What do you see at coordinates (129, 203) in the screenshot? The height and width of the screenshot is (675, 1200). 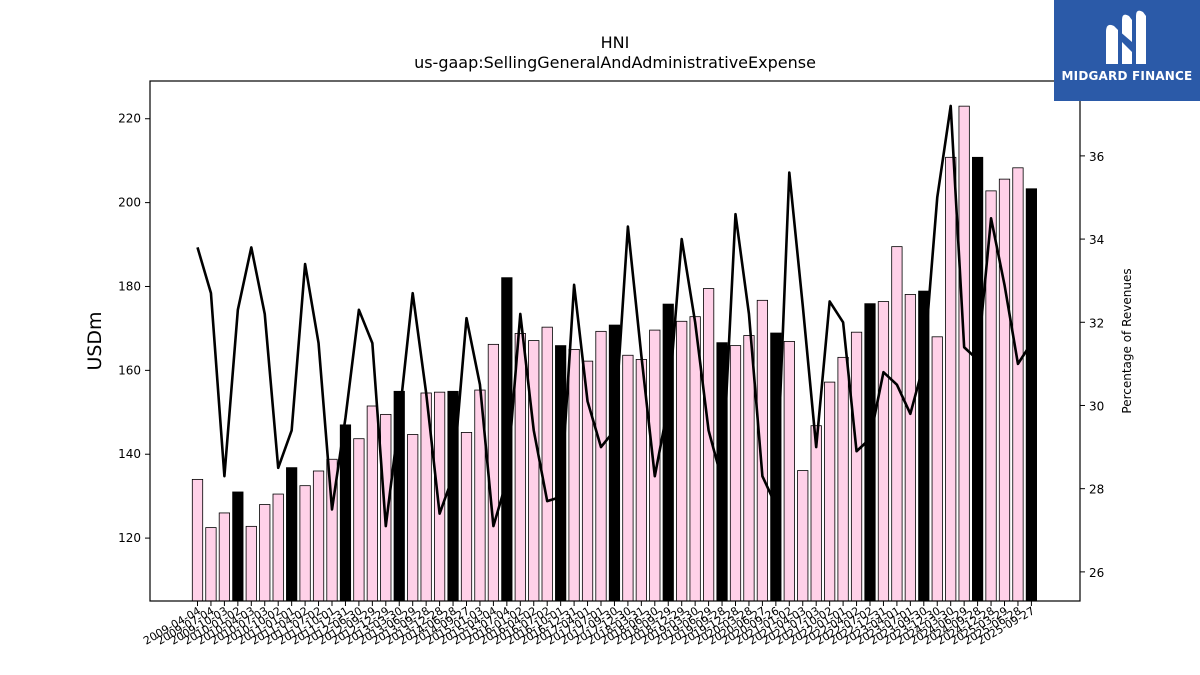 I see `y-tick-label: 200` at bounding box center [129, 203].